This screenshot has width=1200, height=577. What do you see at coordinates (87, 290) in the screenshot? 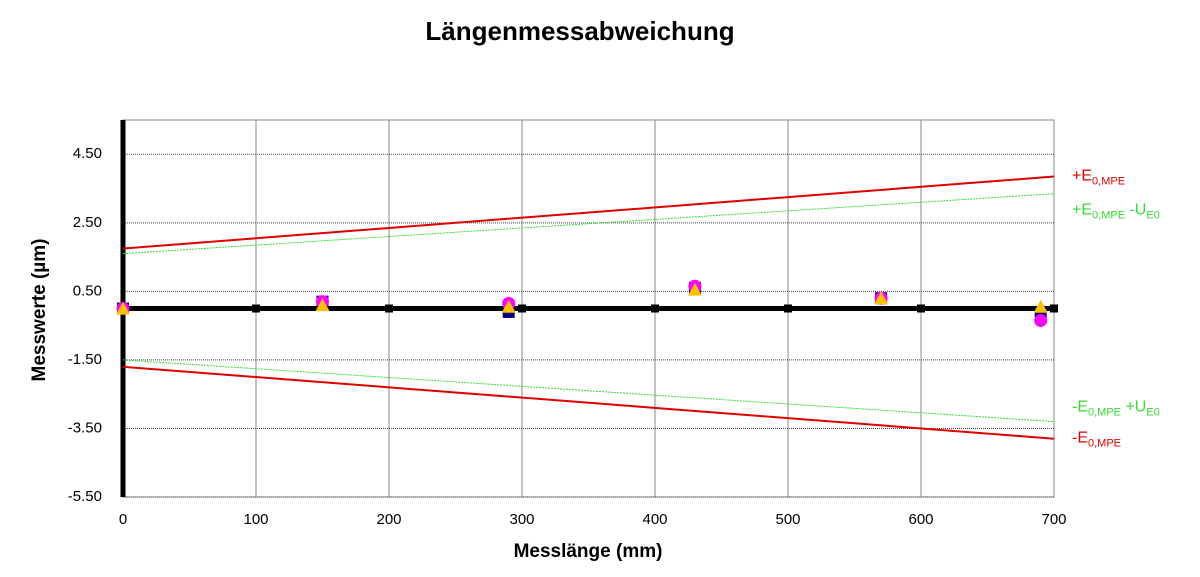
I see `y-tick-label: 0.50` at bounding box center [87, 290].